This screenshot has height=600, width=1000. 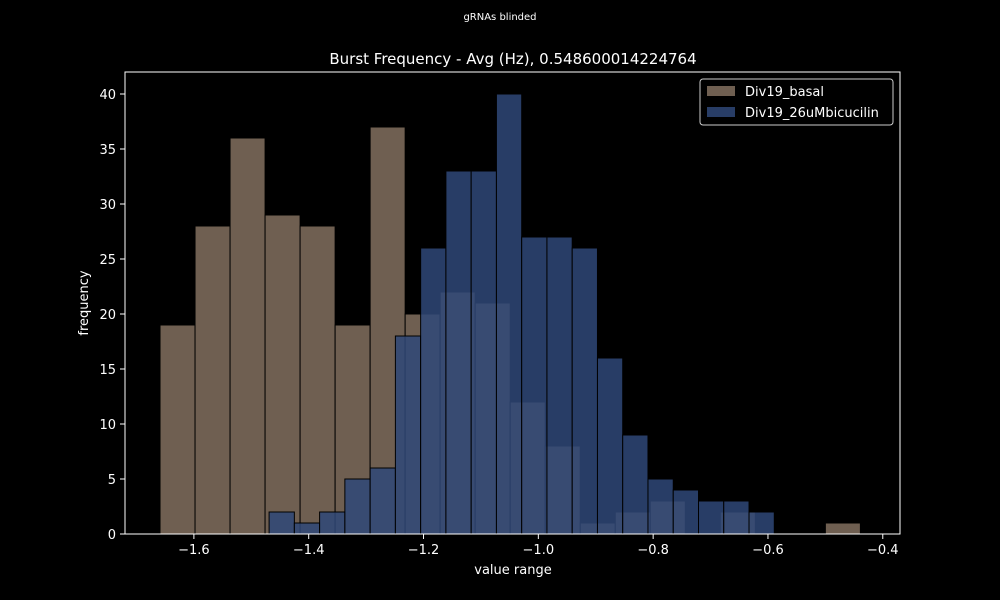 I want to click on x-axis-ticks: −1.6 −1.4 −1.2 −1.0 −0.8 −0.6 −0.4, so click(x=538, y=546).